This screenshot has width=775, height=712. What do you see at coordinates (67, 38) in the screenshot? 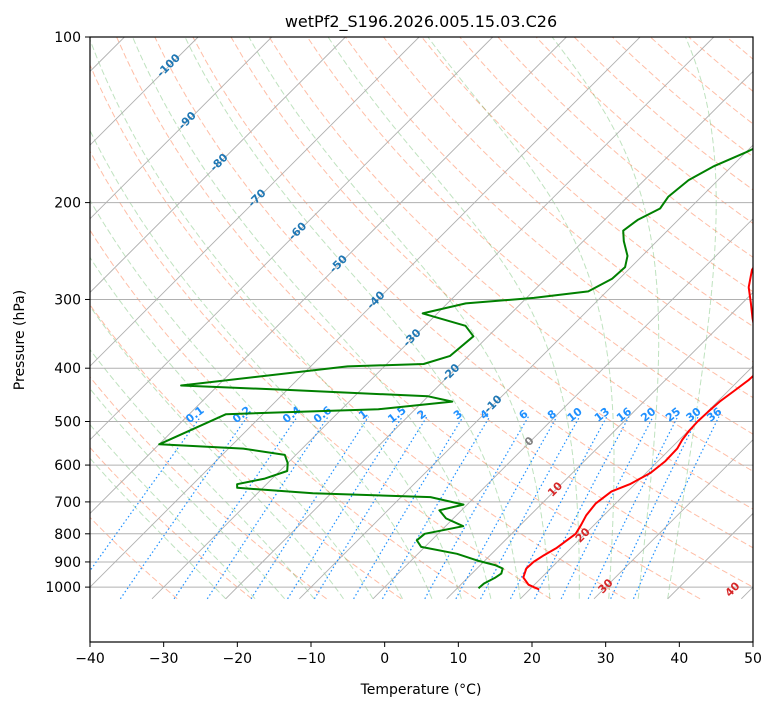
I see `y-tick-label: 100` at bounding box center [67, 38].